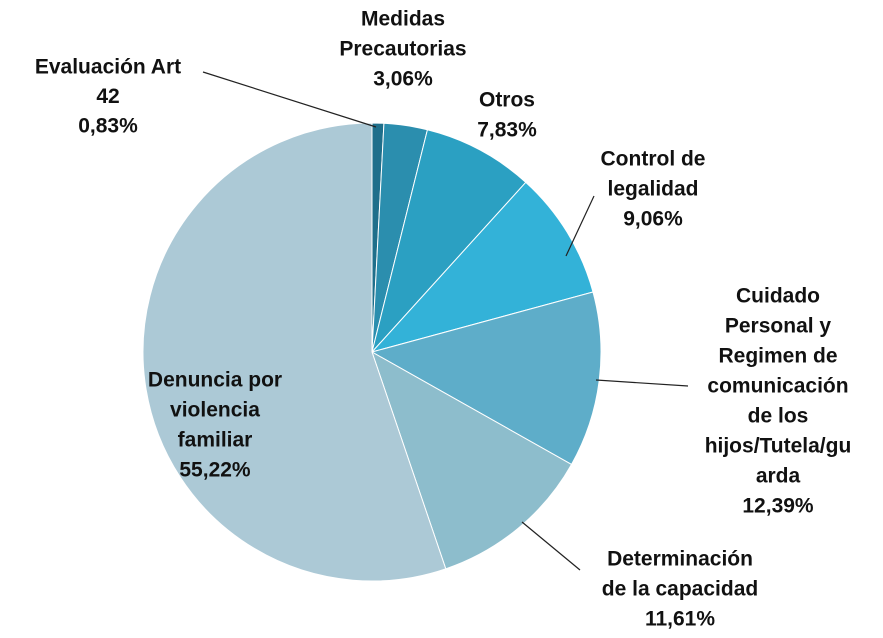 The height and width of the screenshot is (638, 883). I want to click on slice-label: hijos/Tutela/gu, so click(778, 446).